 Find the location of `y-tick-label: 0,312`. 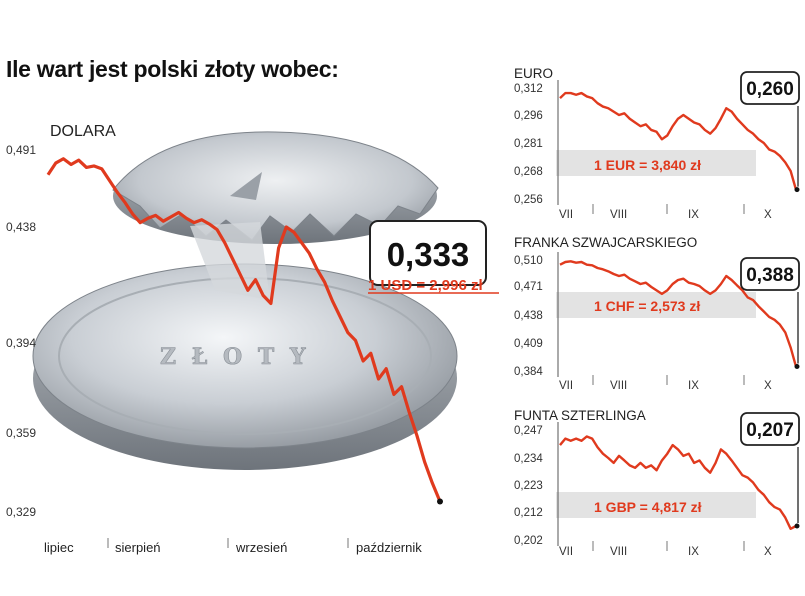

y-tick-label: 0,312 is located at coordinates (528, 89).